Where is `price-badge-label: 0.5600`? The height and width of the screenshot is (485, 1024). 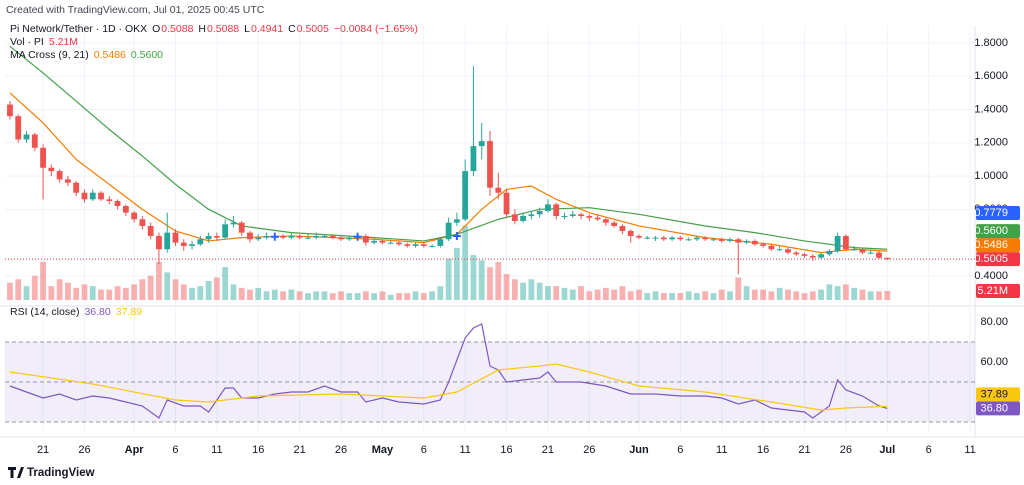 price-badge-label: 0.5600 is located at coordinates (991, 231).